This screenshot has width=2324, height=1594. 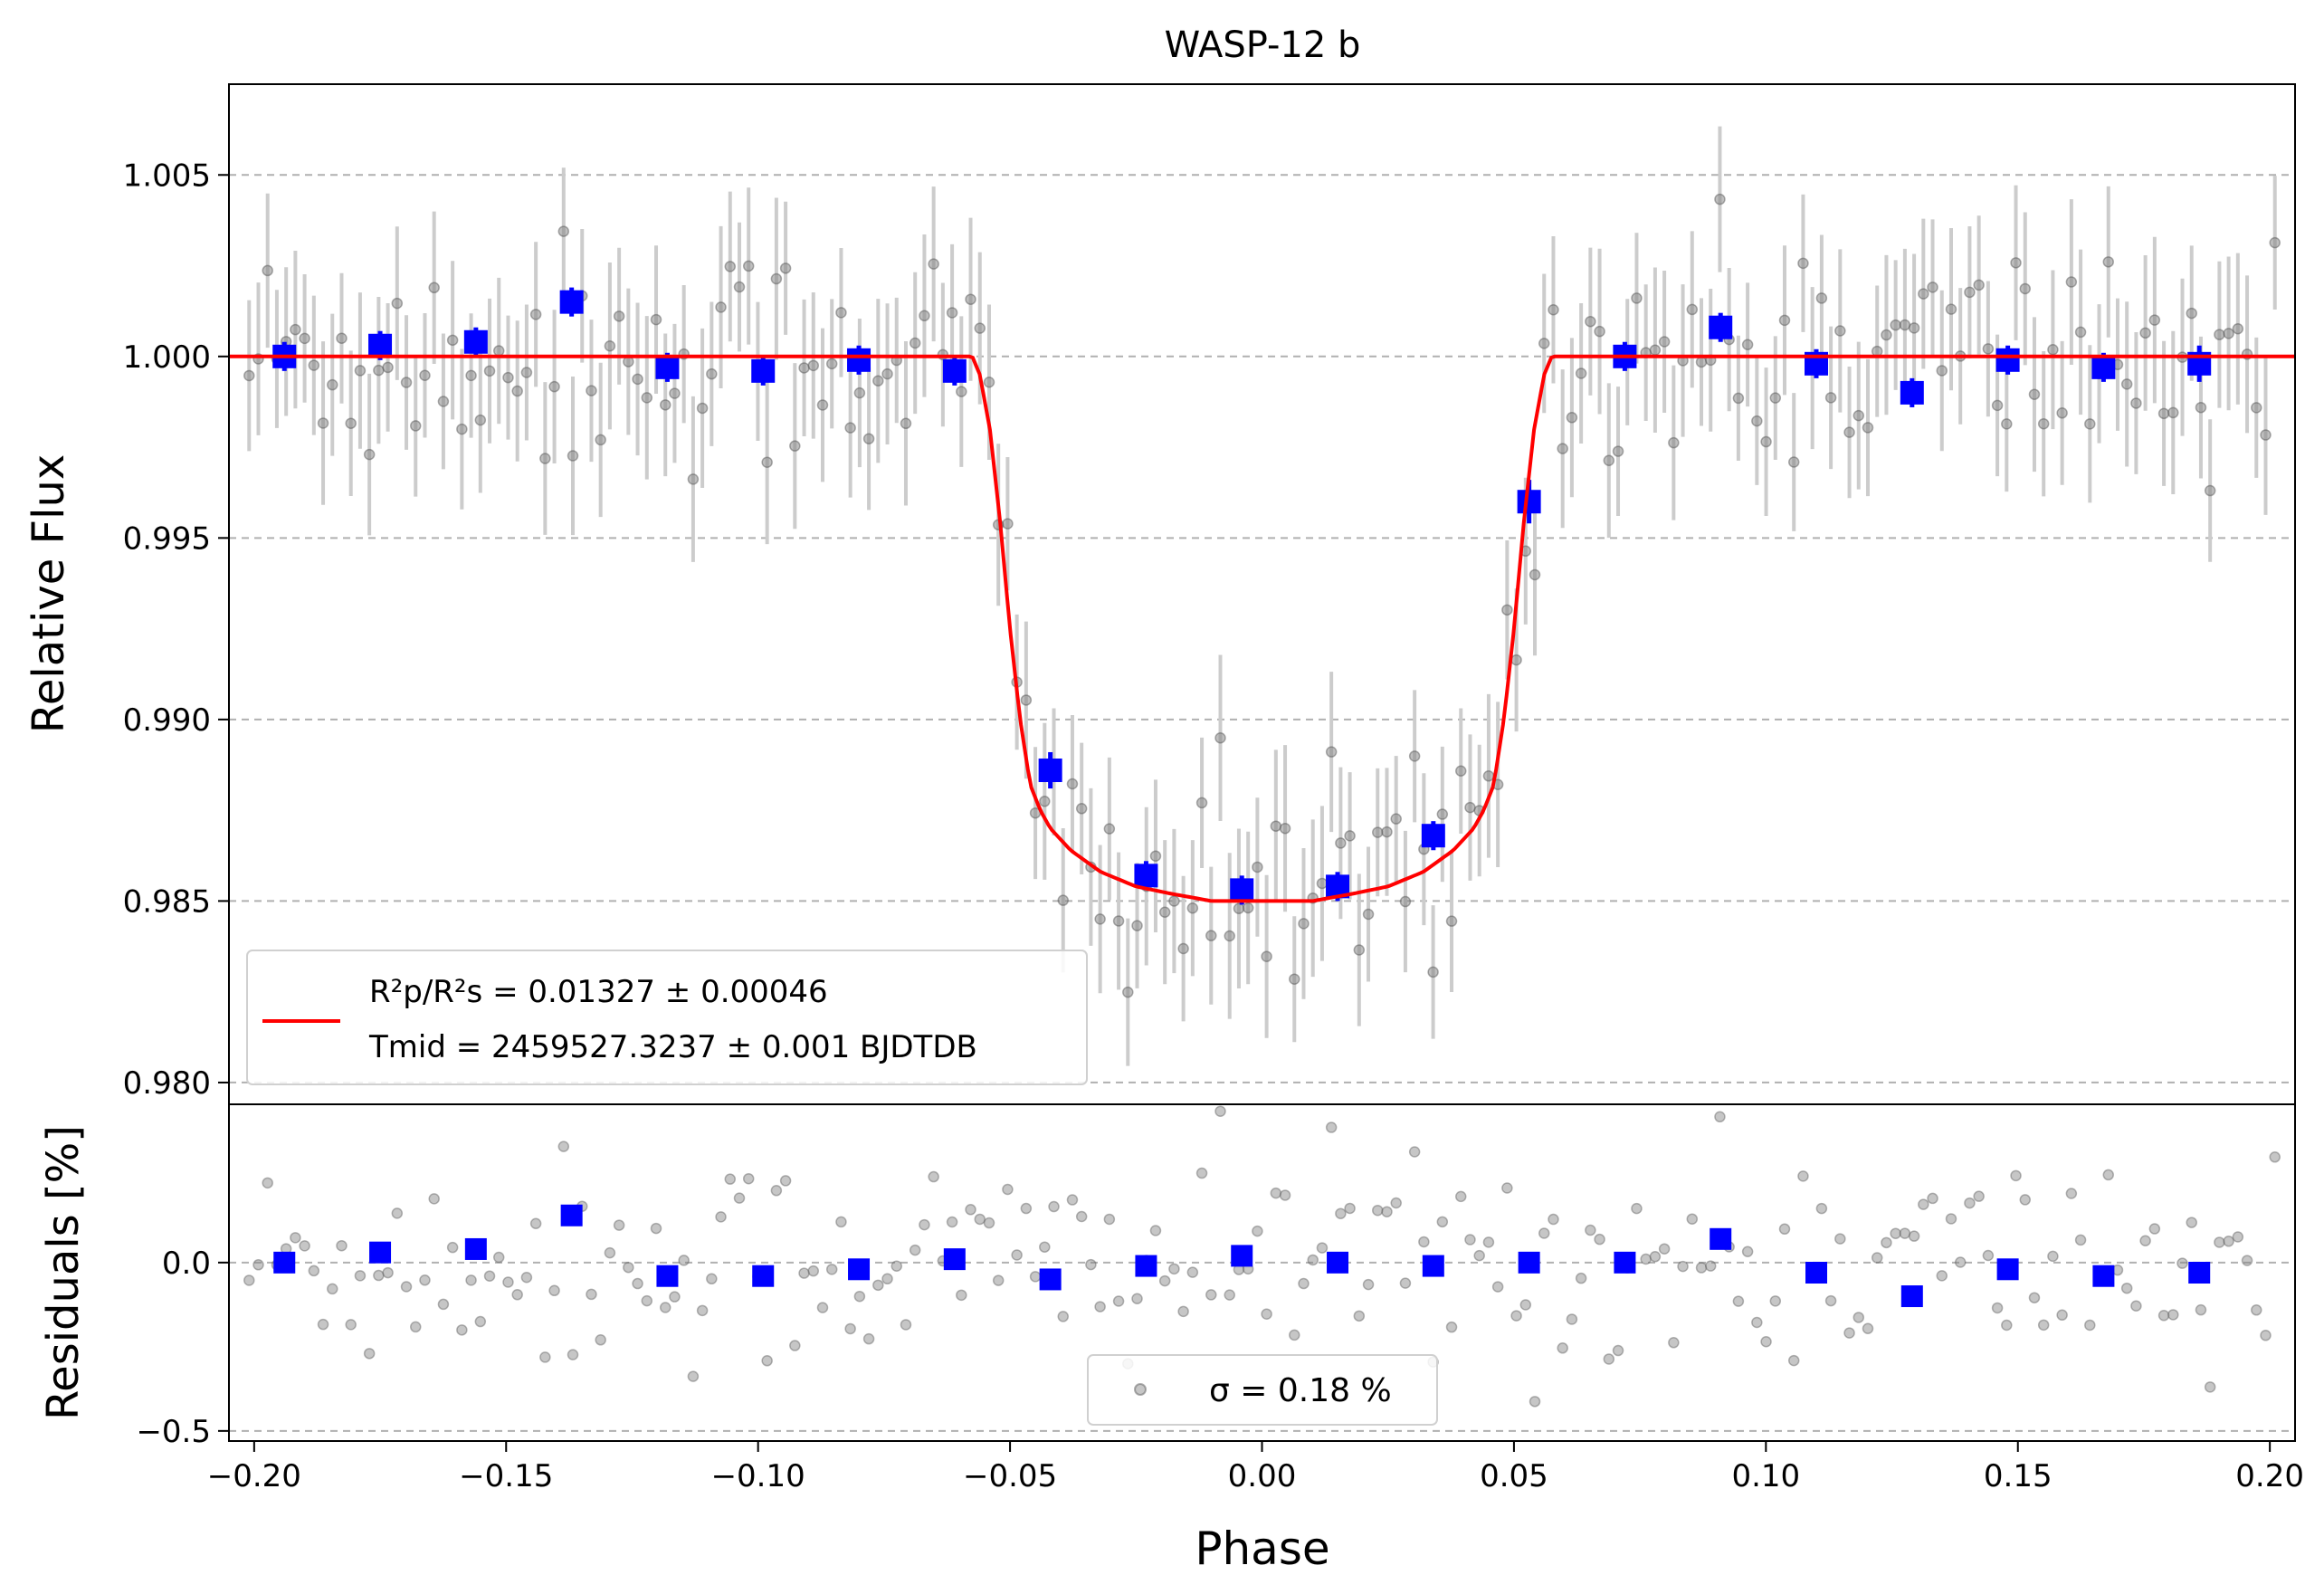 I want to click on phase-x-tick-label: 0.15, so click(x=2018, y=1476).